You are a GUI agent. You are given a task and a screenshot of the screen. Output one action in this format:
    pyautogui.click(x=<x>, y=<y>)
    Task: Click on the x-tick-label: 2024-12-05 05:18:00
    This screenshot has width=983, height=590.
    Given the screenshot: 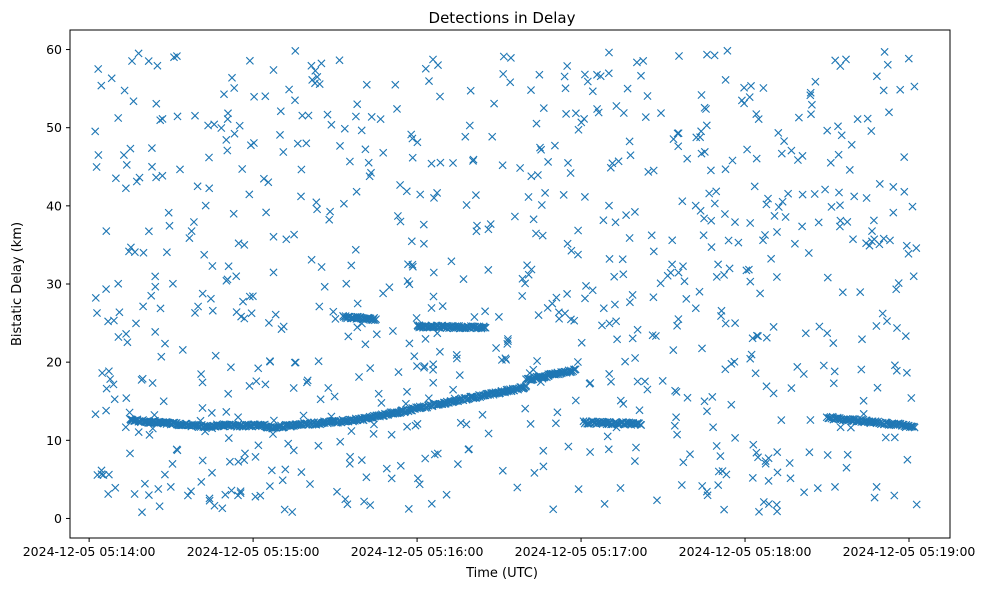 What is the action you would take?
    pyautogui.click(x=745, y=551)
    